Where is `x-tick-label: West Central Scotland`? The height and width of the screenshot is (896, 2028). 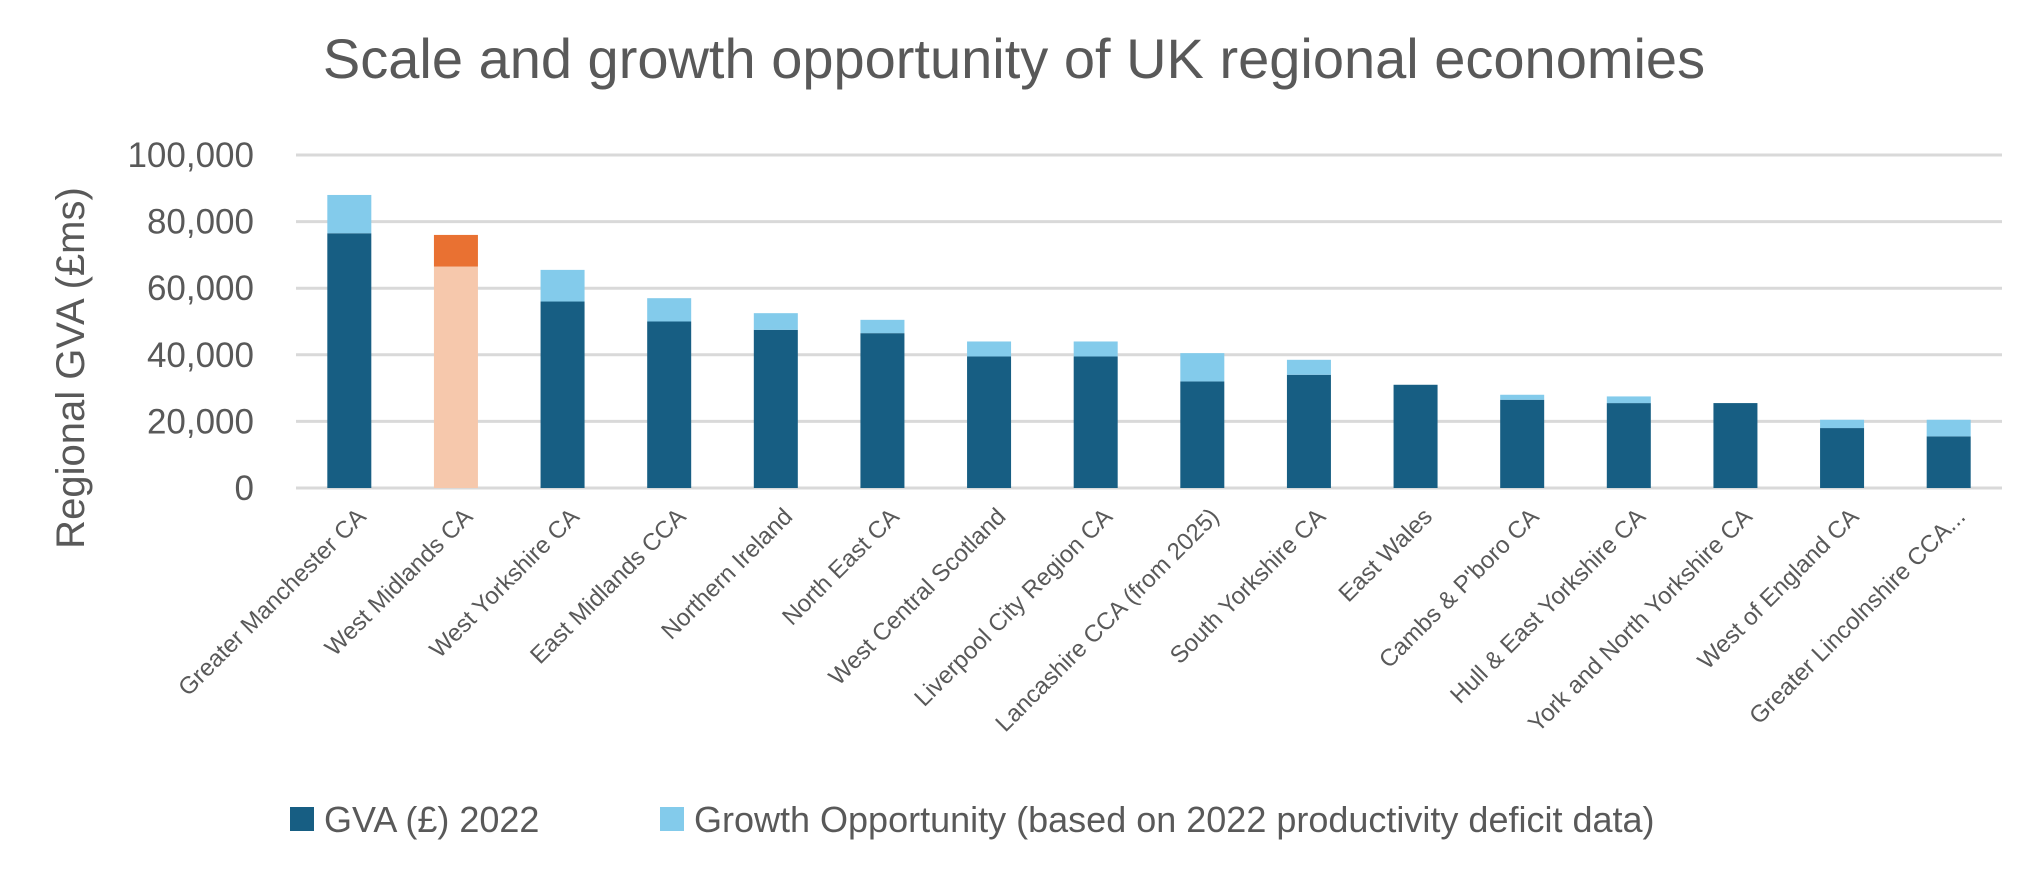 x-tick-label: West Central Scotland is located at coordinates (918, 597).